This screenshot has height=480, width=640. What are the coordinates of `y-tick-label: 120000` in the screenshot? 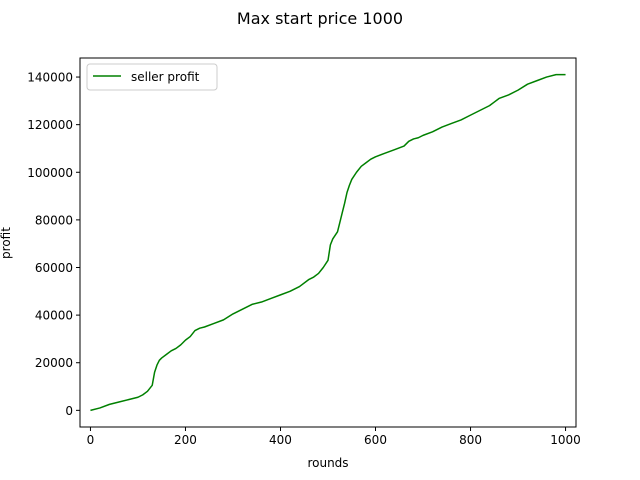 It's located at (50, 125).